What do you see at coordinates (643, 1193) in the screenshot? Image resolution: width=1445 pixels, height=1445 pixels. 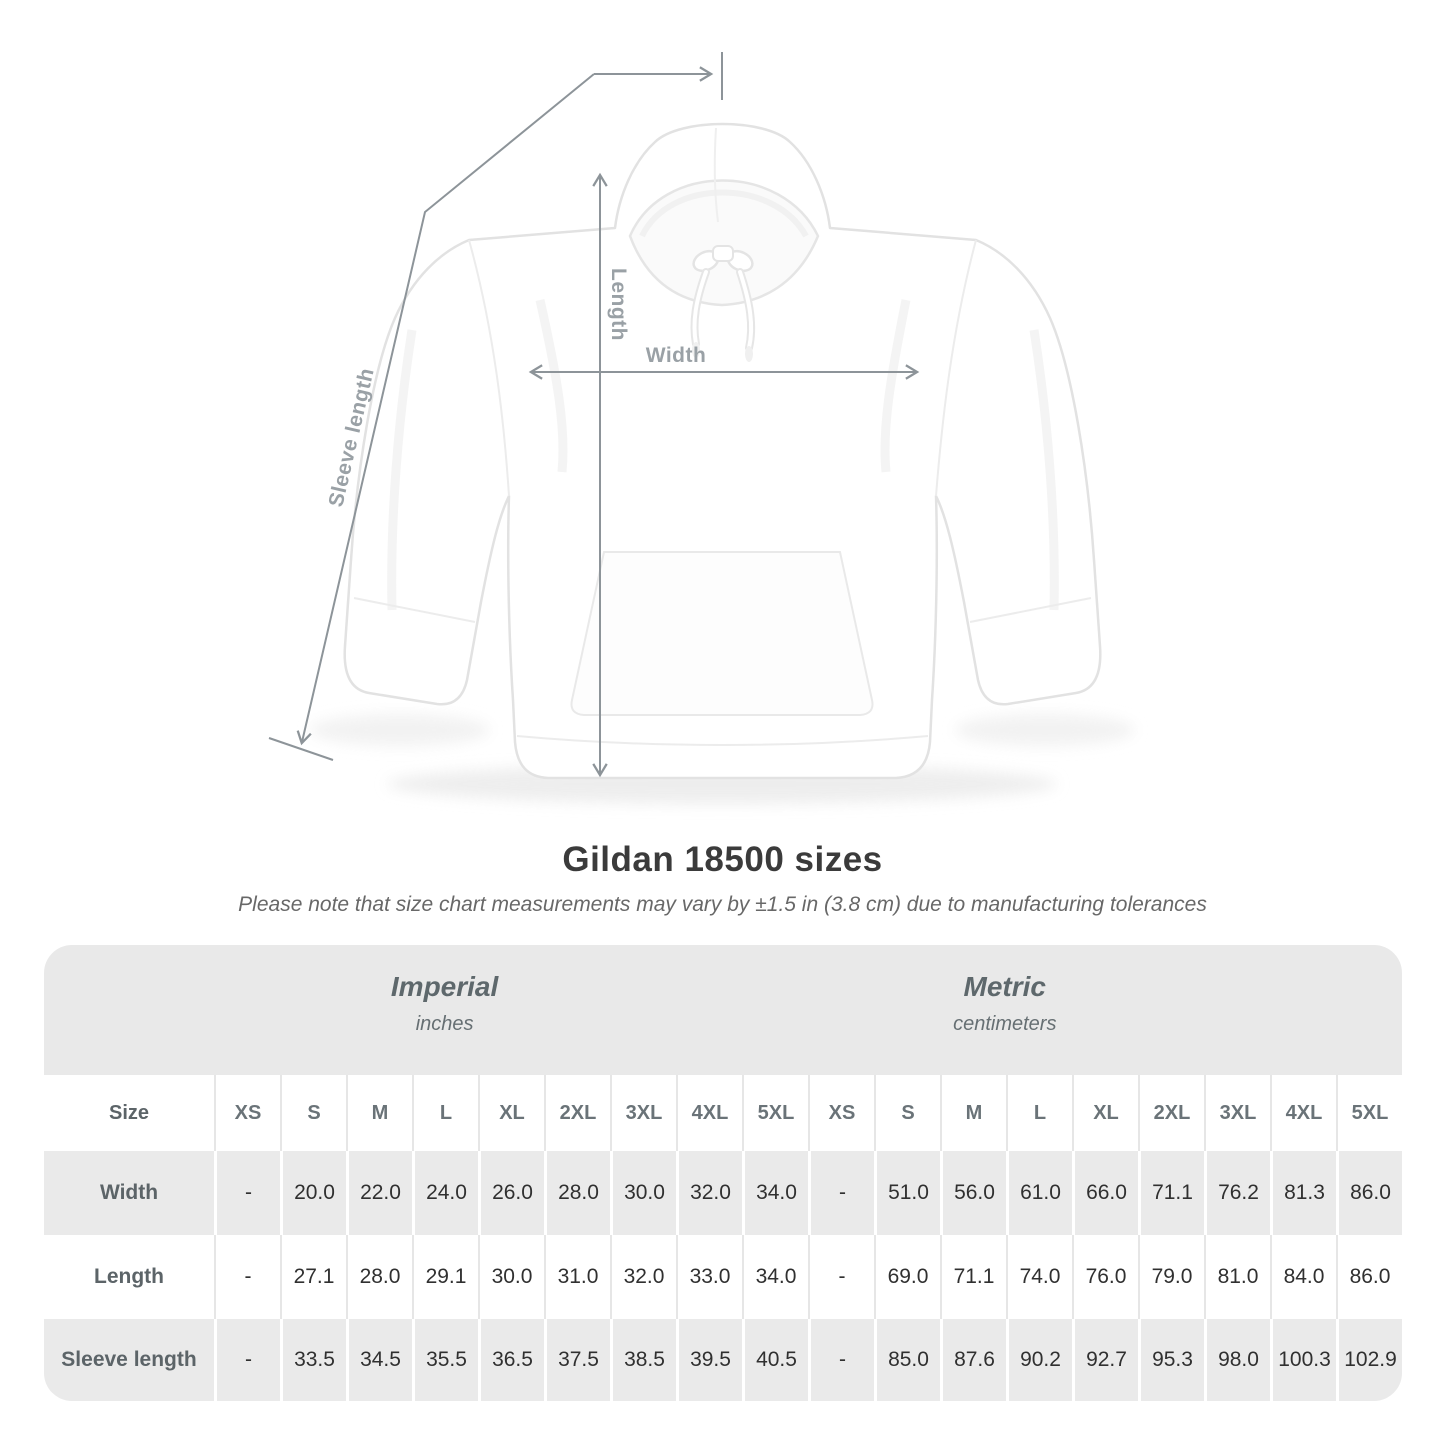 I see `cell: 30.0` at bounding box center [643, 1193].